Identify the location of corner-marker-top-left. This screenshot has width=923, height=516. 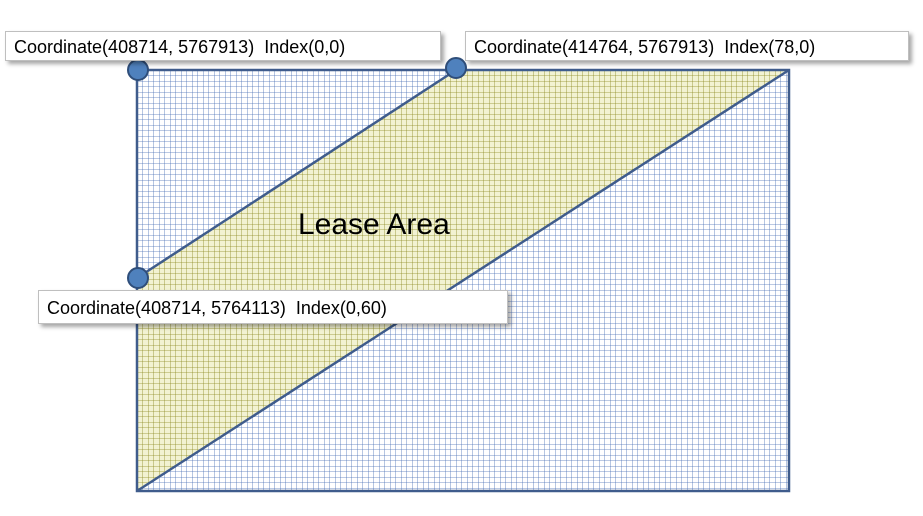
(138, 70).